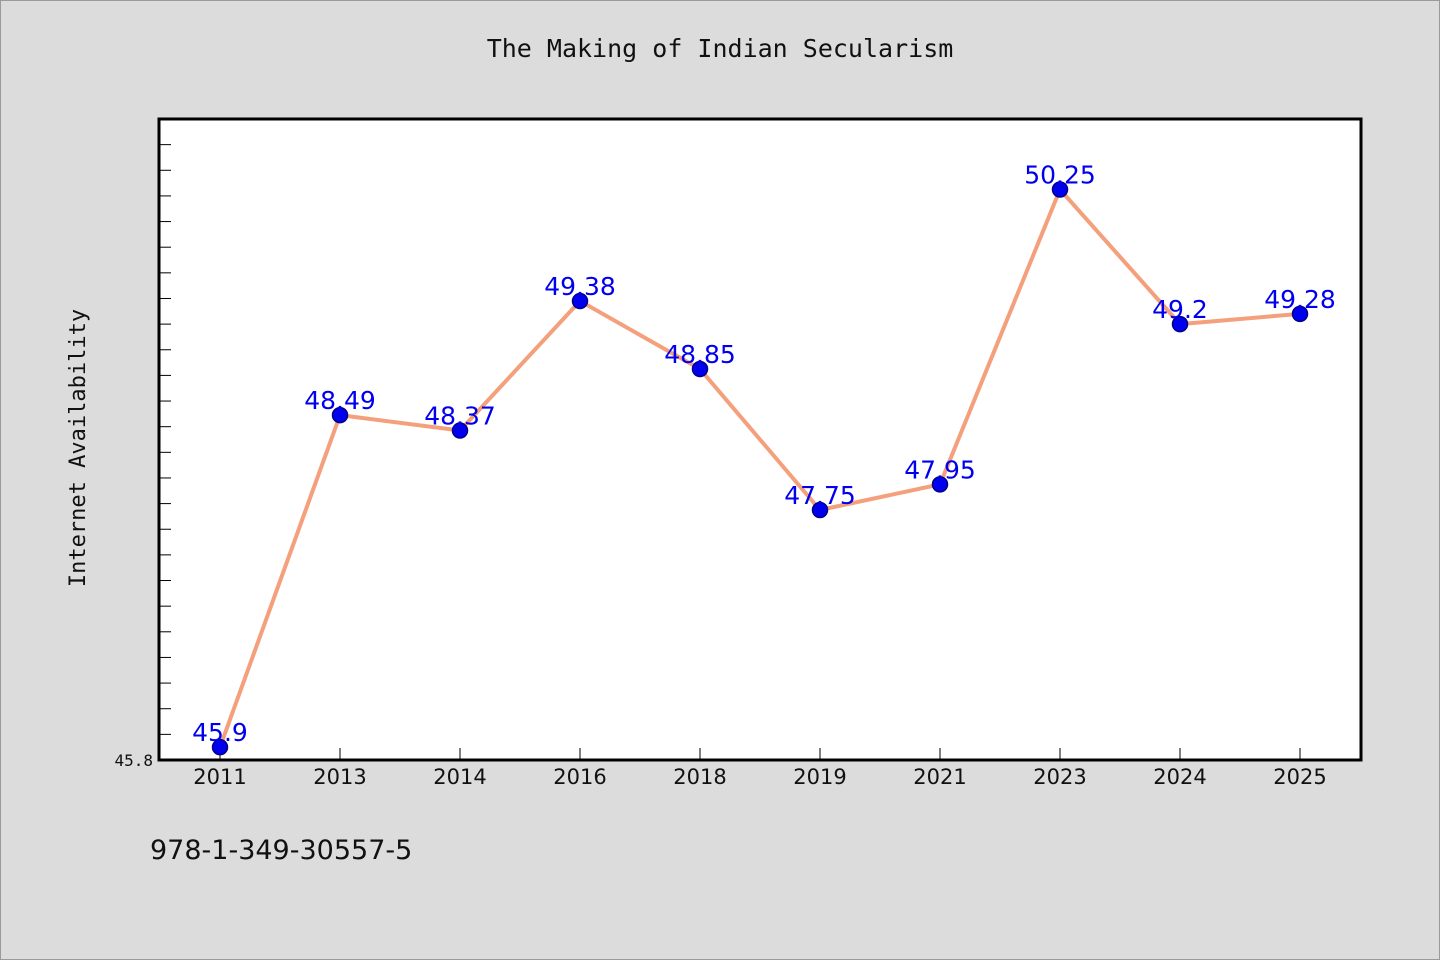 Image resolution: width=1440 pixels, height=960 pixels. I want to click on data-label: 50.25, so click(1060, 175).